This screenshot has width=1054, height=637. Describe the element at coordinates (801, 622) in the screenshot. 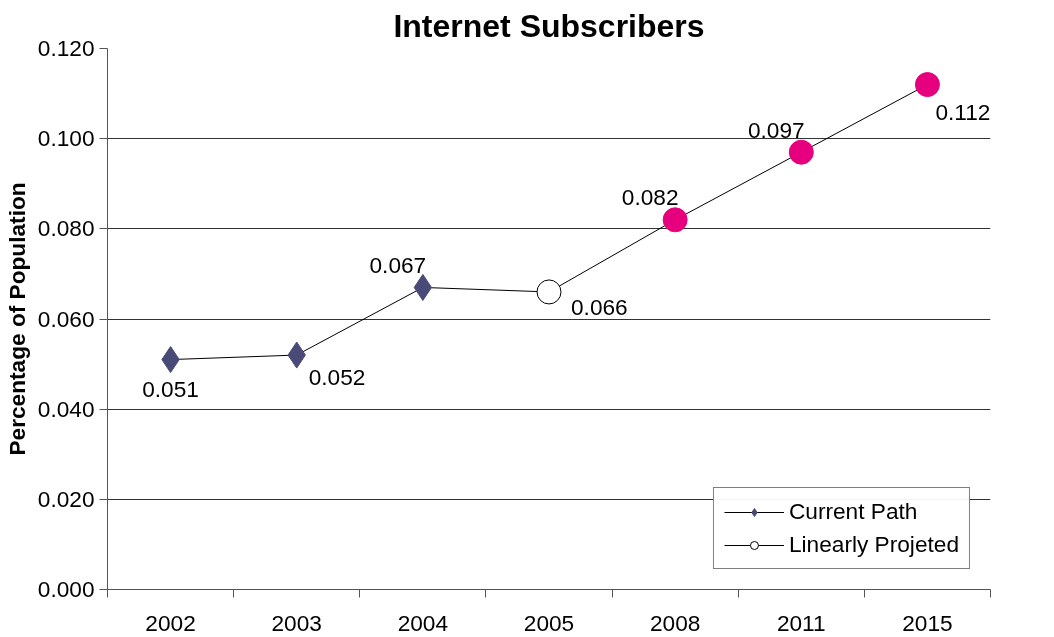

I see `x-tick-label: 2011` at that location.